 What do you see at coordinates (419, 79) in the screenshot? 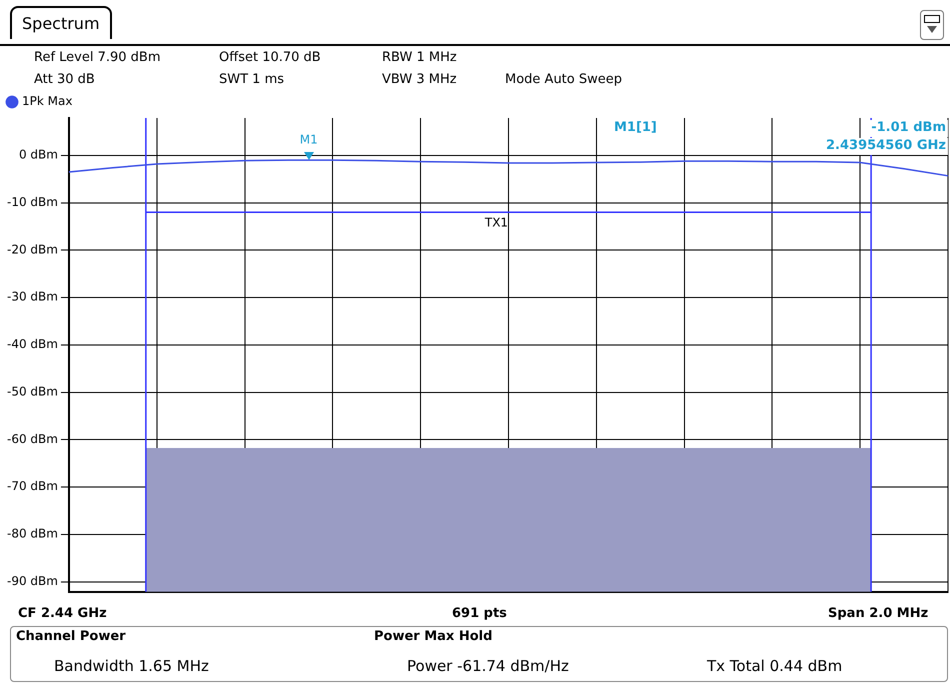
I see `text: VBW 3 MHz` at bounding box center [419, 79].